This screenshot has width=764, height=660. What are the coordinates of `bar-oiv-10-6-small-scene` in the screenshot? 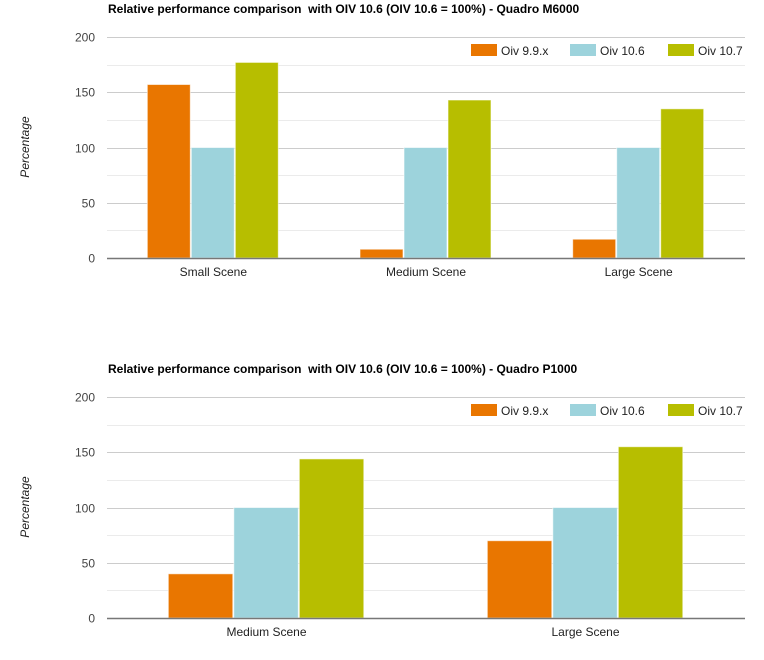 It's located at (212, 203).